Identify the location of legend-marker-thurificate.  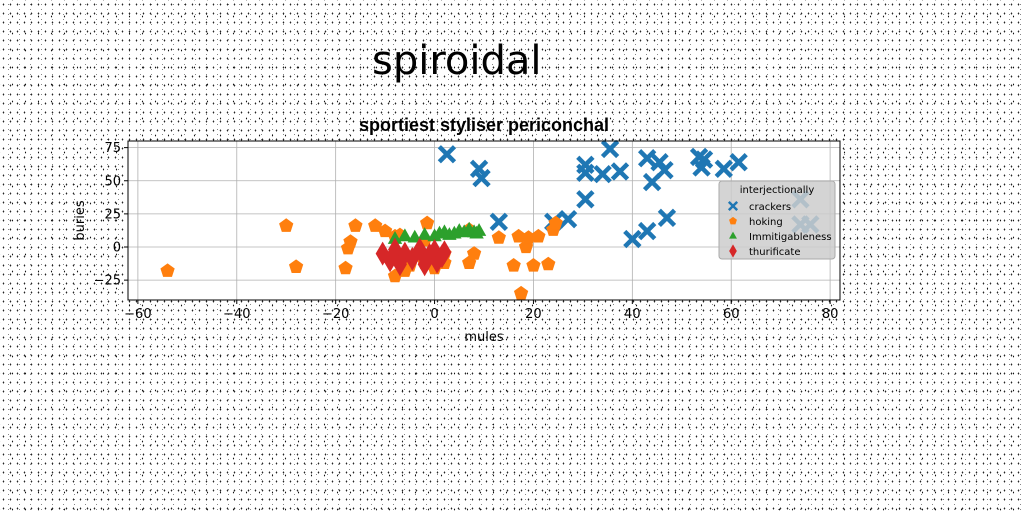
(733, 251).